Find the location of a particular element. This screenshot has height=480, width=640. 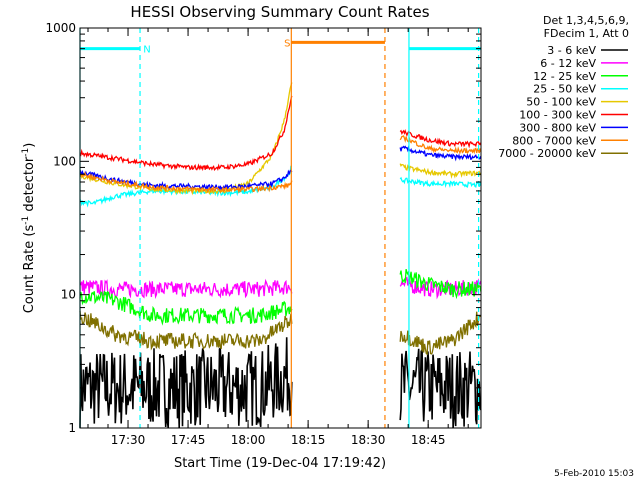

legend-label: 3 - 6 keV is located at coordinates (571, 50).